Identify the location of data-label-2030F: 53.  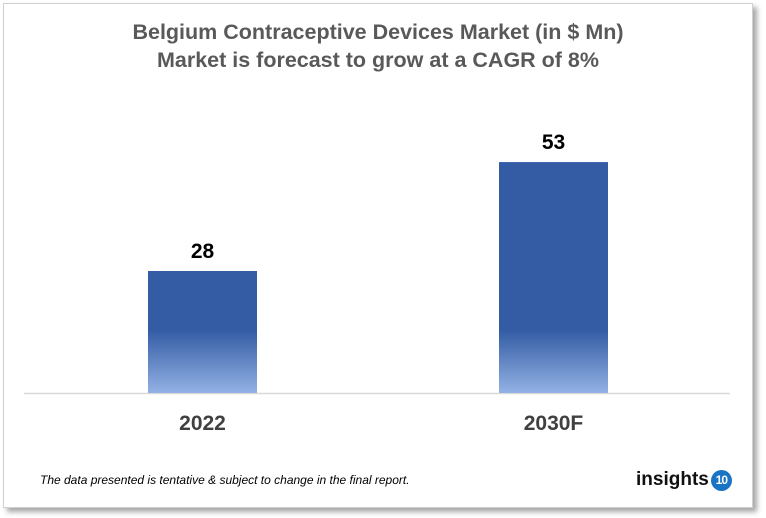
(553, 142).